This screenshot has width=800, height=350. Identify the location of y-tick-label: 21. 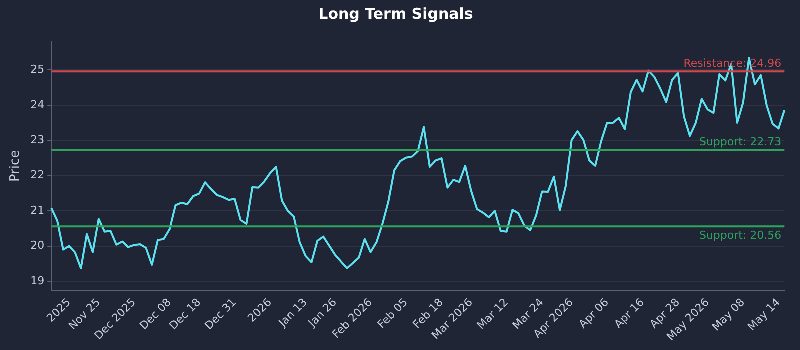
(37, 210).